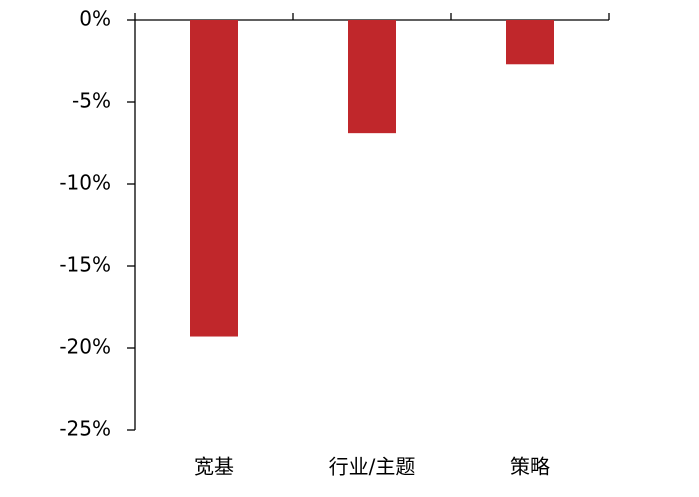  Describe the element at coordinates (95, 19) in the screenshot. I see `y-tick-label: 0%` at that location.